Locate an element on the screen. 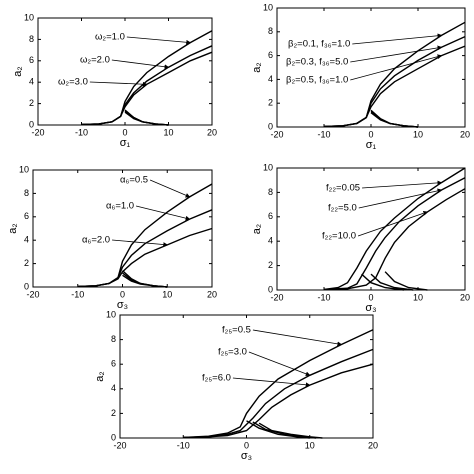  curve-label: ω₂=1.0 is located at coordinates (110, 37).